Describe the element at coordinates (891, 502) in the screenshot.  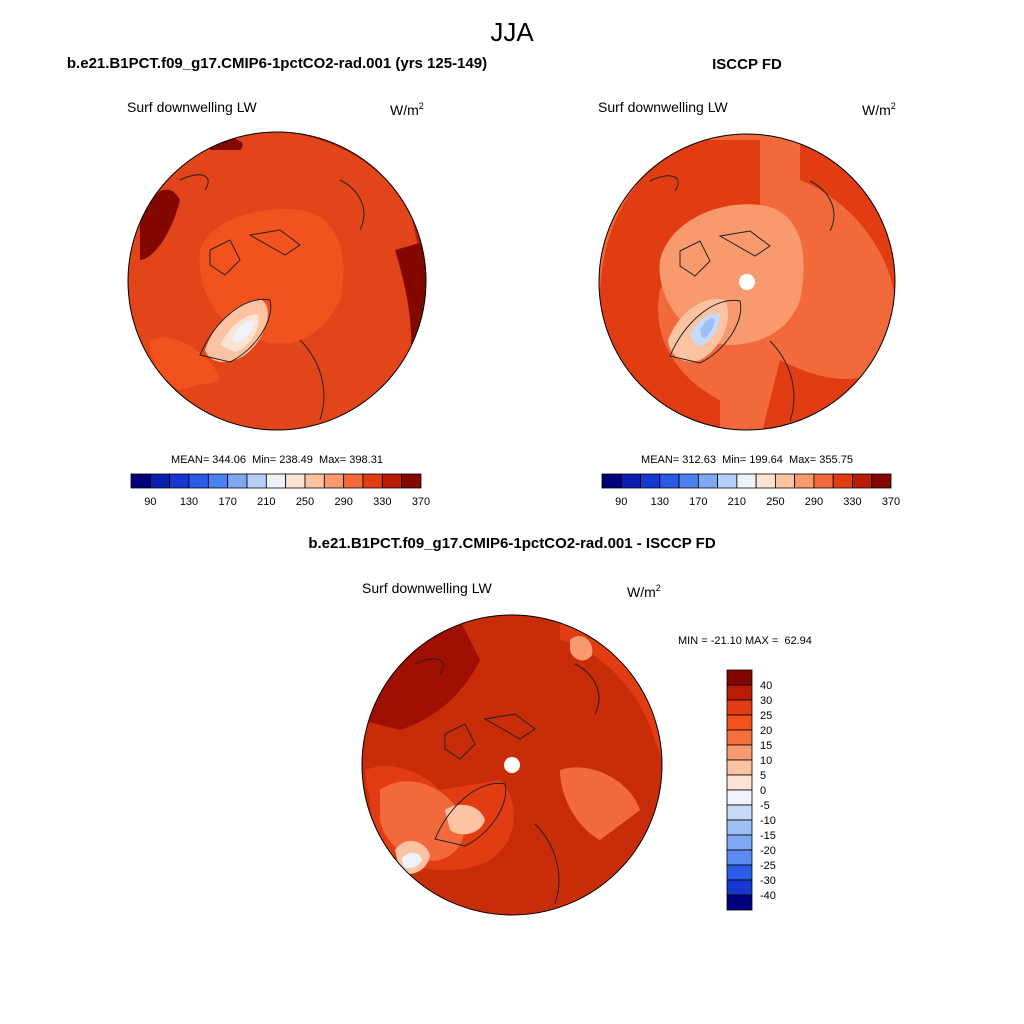
I see `colorbar-label: 370` at that location.